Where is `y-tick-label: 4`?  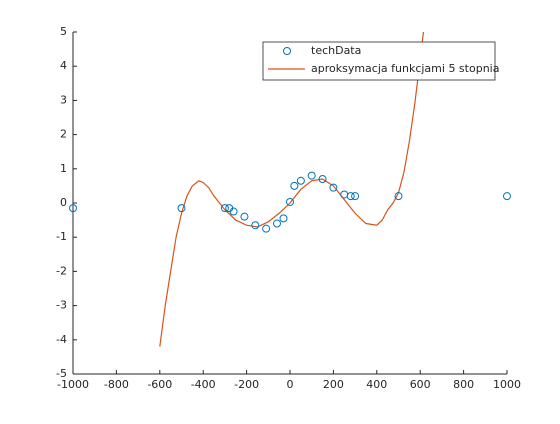 y-tick-label: 4 is located at coordinates (63, 65).